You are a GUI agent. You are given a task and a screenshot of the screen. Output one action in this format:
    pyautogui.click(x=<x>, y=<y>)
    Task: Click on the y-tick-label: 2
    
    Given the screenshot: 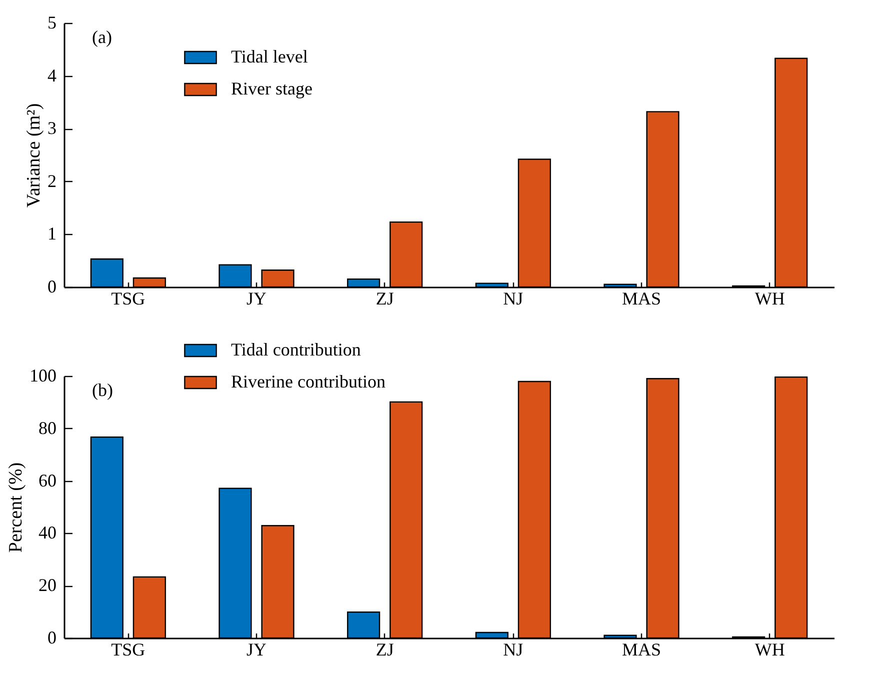 What is the action you would take?
    pyautogui.click(x=52, y=180)
    